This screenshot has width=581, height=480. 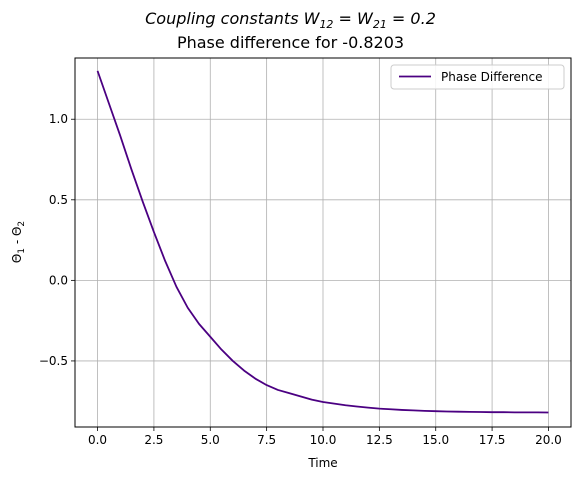 I want to click on x-tick-label: 5.0, so click(x=210, y=440).